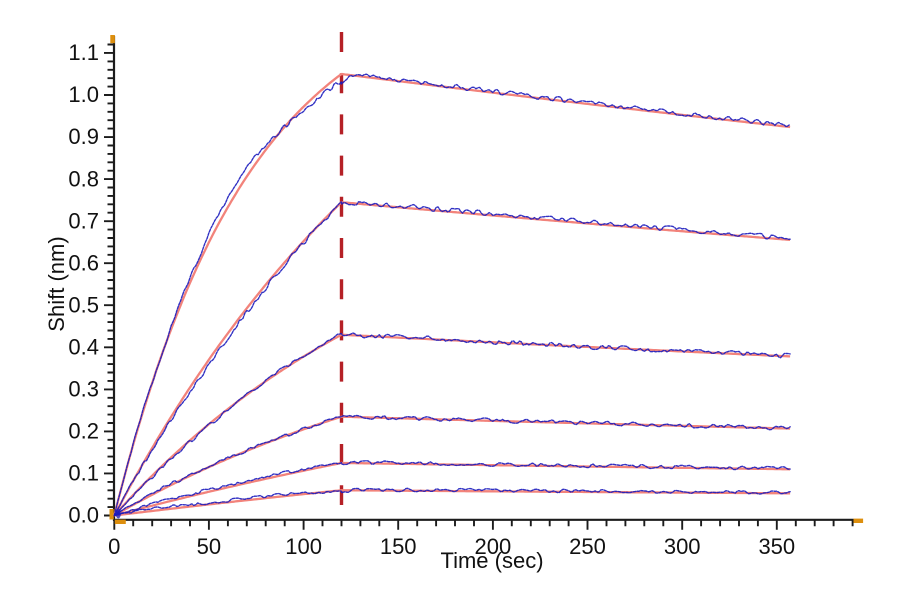 The image size is (900, 600). What do you see at coordinates (83, 52) in the screenshot?
I see `svg-text: 1.1` at bounding box center [83, 52].